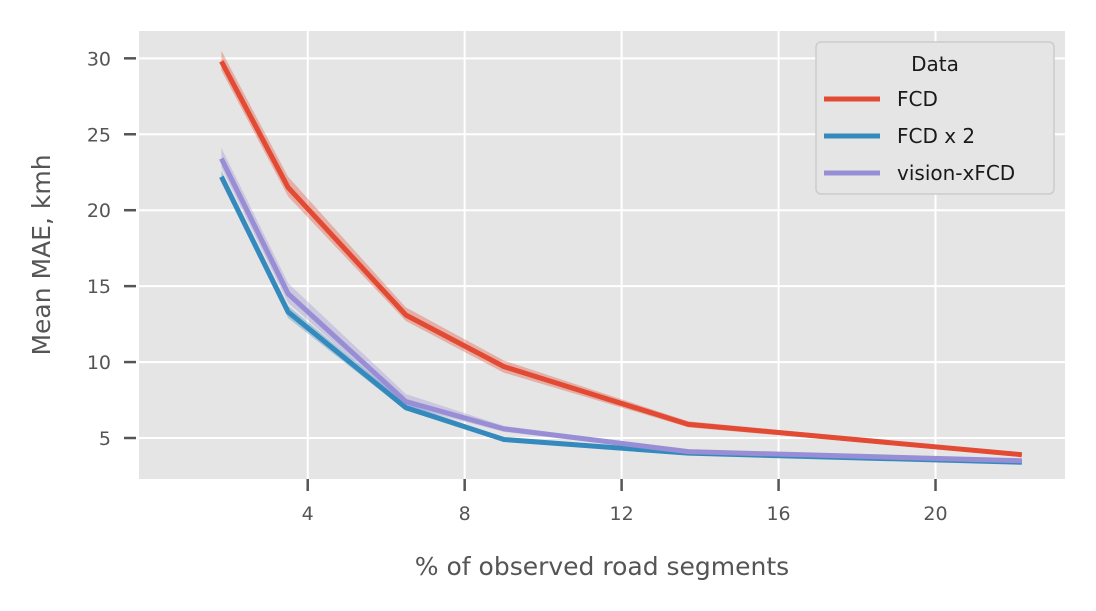  I want to click on x-tick-label-16: 16, so click(778, 514).